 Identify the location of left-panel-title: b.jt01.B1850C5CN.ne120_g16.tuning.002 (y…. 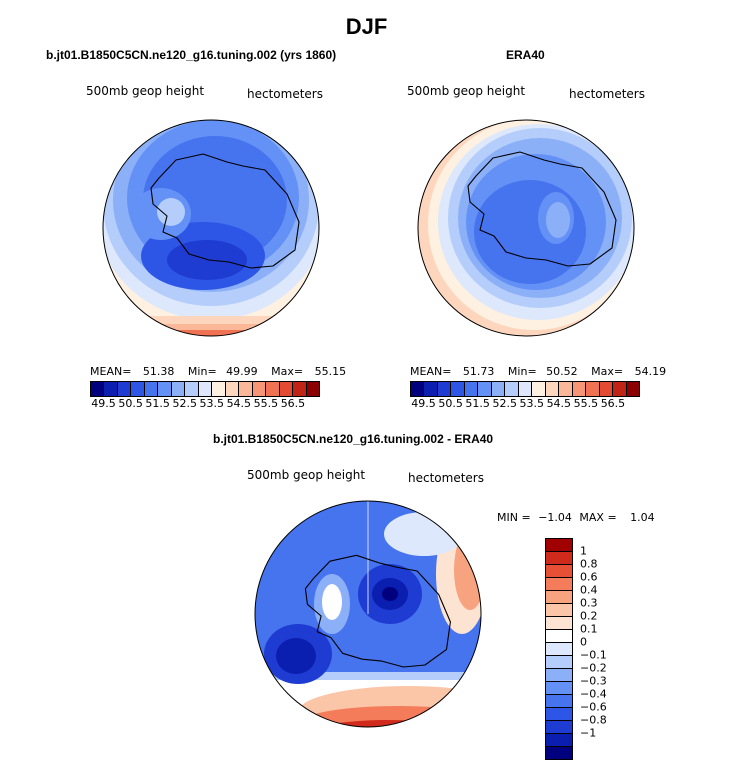
(191, 55).